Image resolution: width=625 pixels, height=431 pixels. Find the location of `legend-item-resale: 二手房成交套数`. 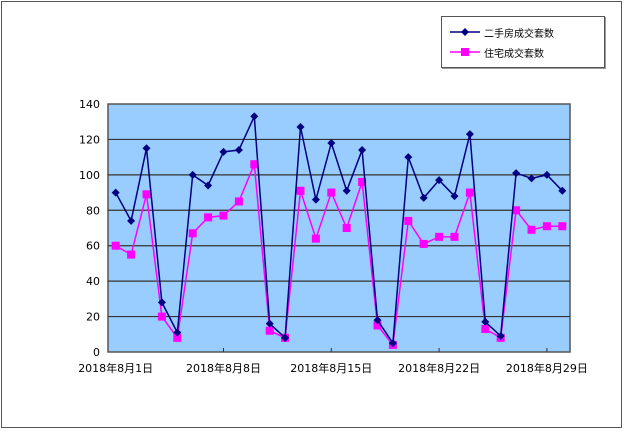

legend-item-resale: 二手房成交套数 is located at coordinates (502, 32).